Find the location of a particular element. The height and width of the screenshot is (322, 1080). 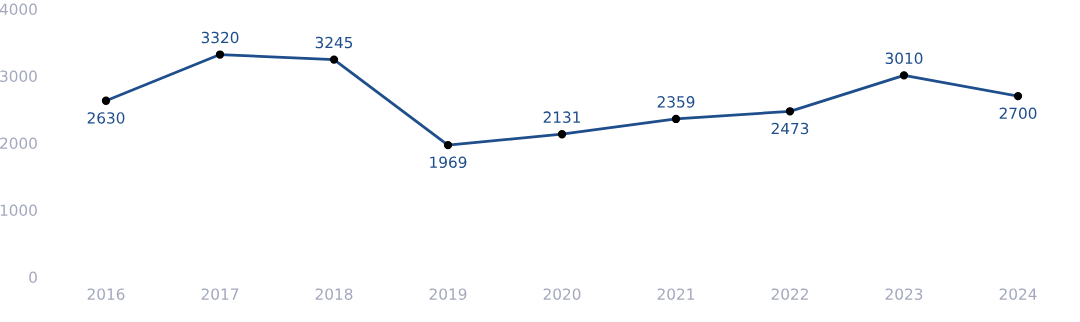

x-tick-label: 2023 is located at coordinates (904, 294).